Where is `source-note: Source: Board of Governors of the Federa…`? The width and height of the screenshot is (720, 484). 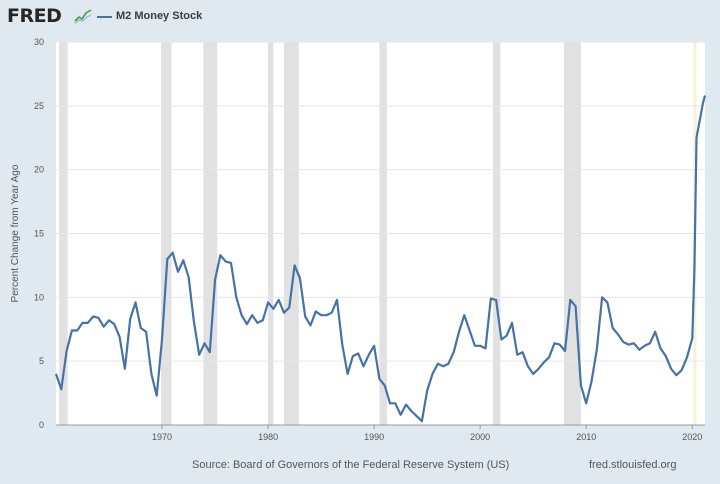
source-note: Source: Board of Governors of the Federa… is located at coordinates (351, 465).